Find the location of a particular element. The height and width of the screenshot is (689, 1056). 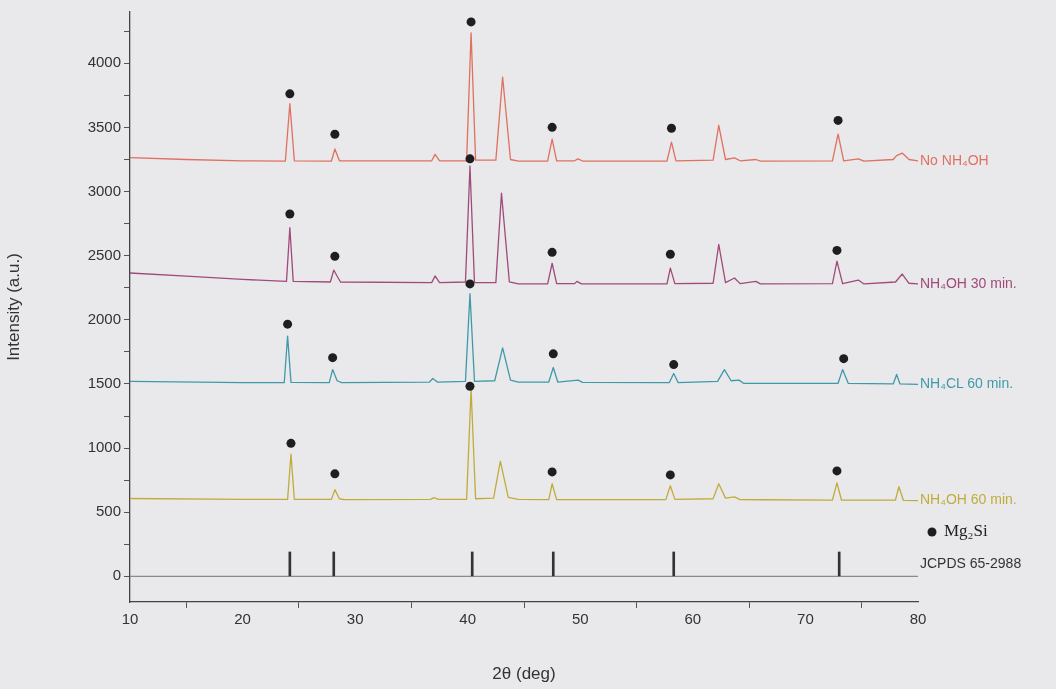

y-tick-label: 1500 is located at coordinates (104, 383).